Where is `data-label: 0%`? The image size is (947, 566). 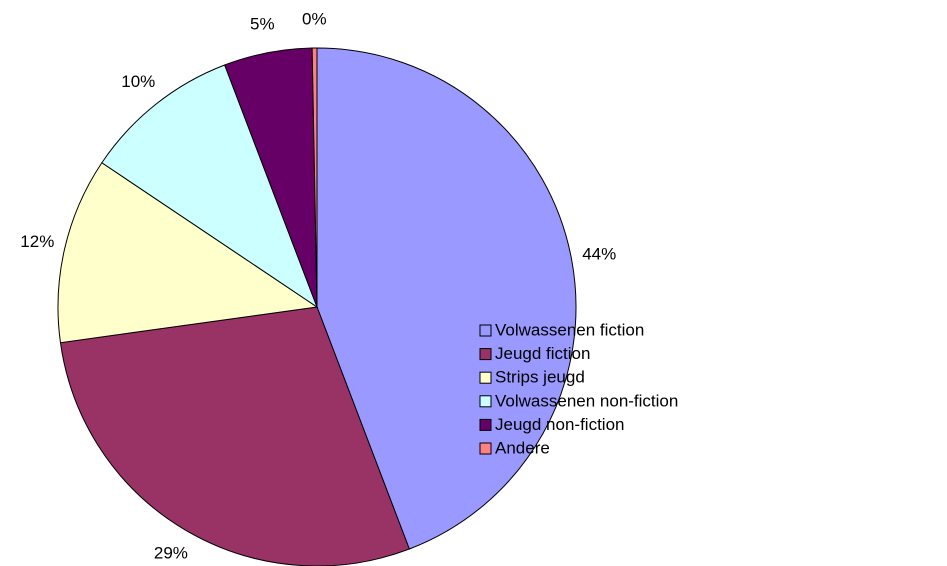
data-label: 0% is located at coordinates (314, 18).